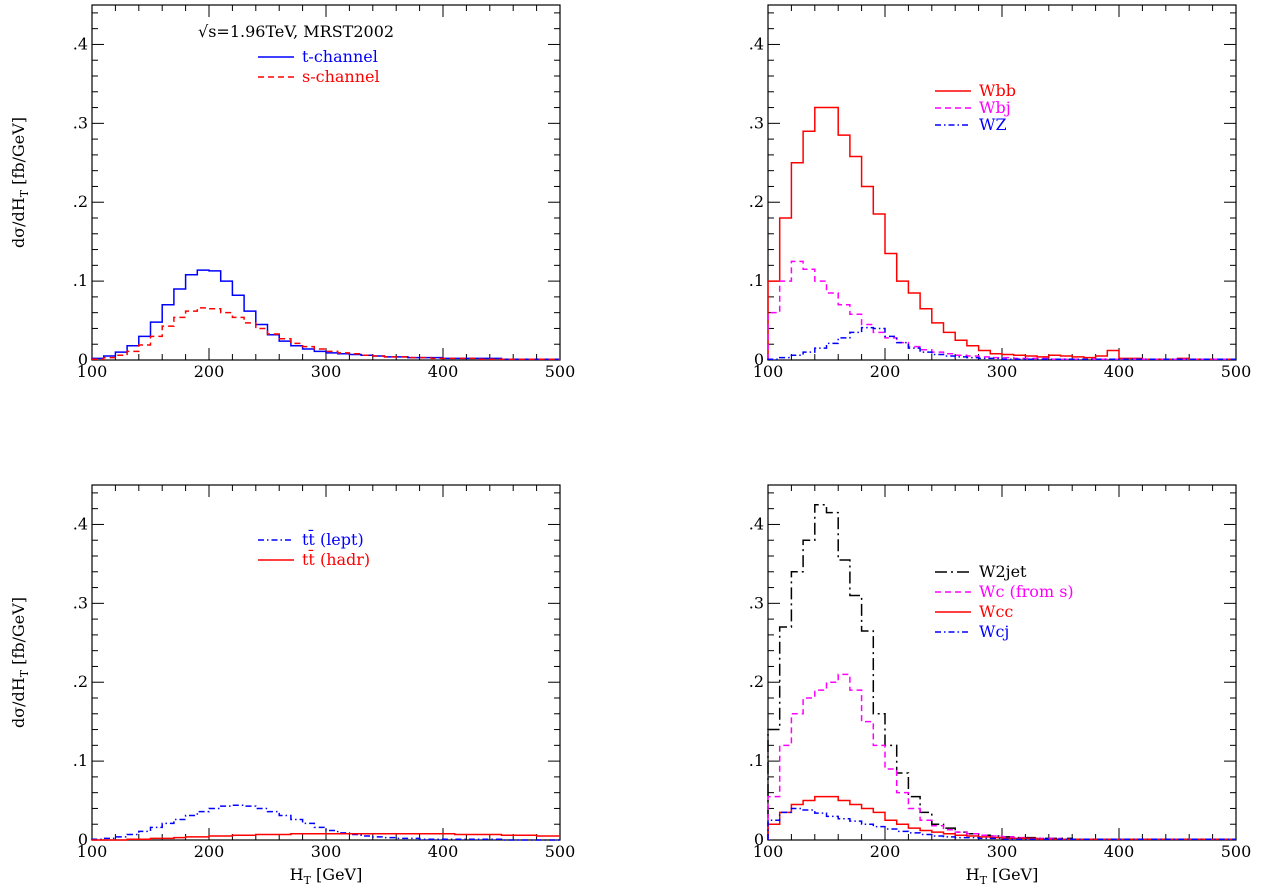  Describe the element at coordinates (340, 56) in the screenshot. I see `legend-label: t-channel` at that location.